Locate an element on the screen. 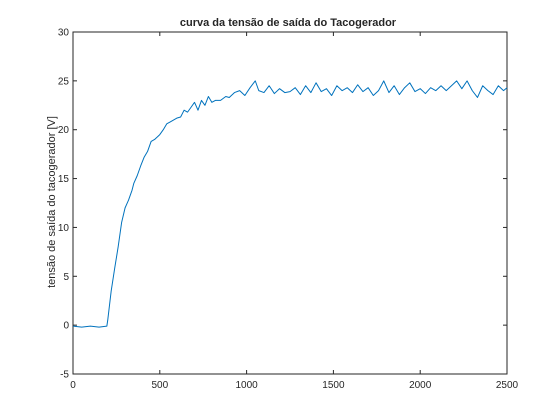 This screenshot has width=560, height=420. y-axis-label: tensão de saída do tacogerador [V] is located at coordinates (52, 202).